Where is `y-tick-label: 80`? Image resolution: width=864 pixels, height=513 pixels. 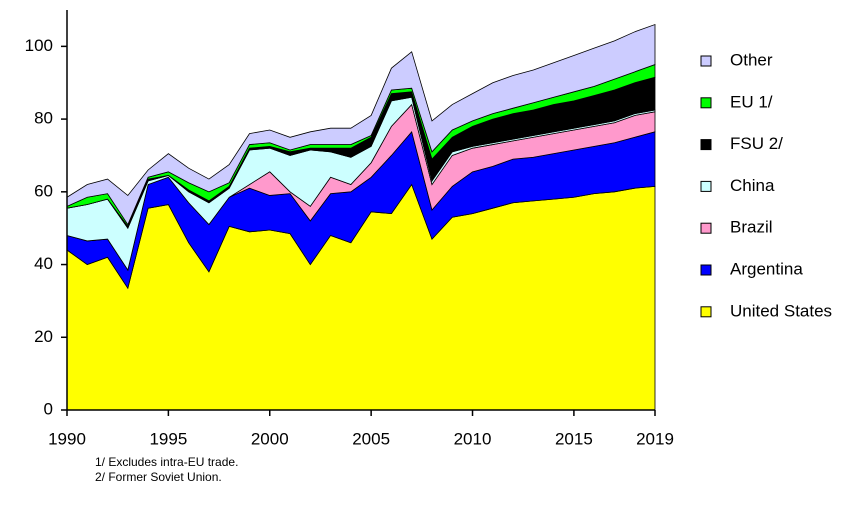 y-tick-label: 80 is located at coordinates (43, 118).